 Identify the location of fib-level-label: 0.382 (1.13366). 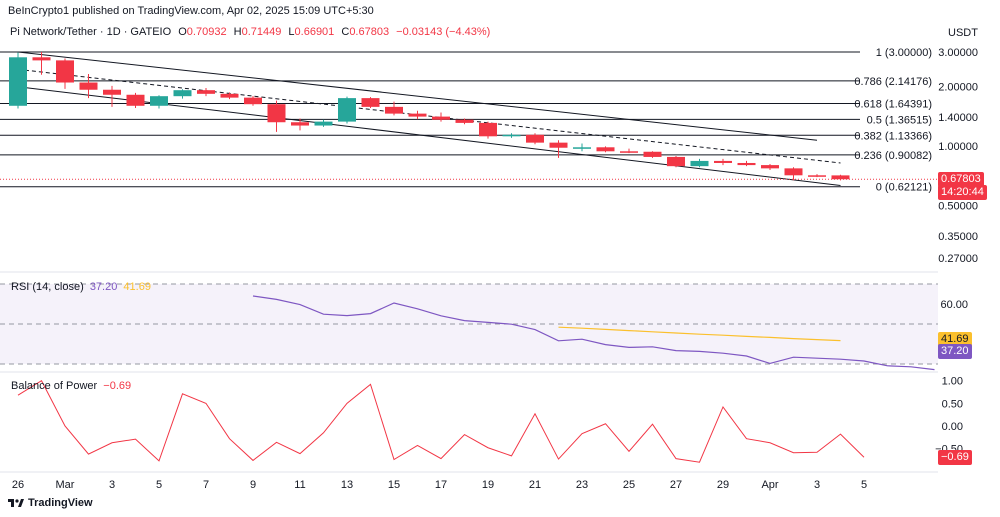
(893, 136).